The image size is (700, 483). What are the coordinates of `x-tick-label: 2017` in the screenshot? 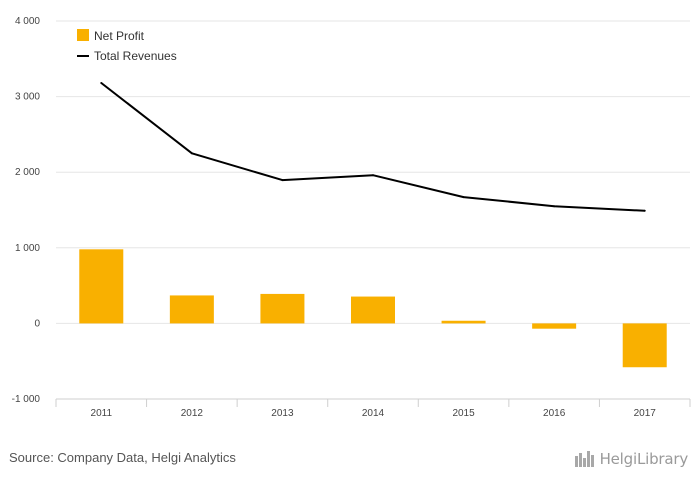 It's located at (645, 413).